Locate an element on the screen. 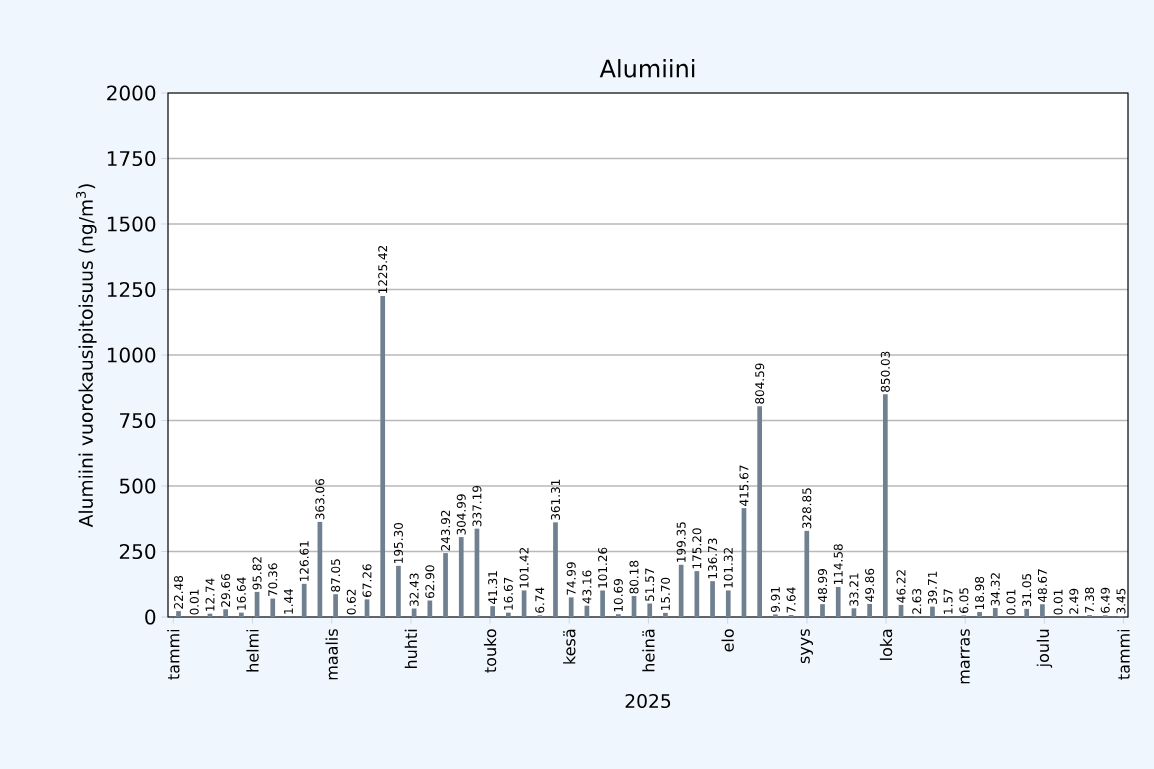 This screenshot has height=769, width=1154. y-tick-label: 750 is located at coordinates (138, 420).